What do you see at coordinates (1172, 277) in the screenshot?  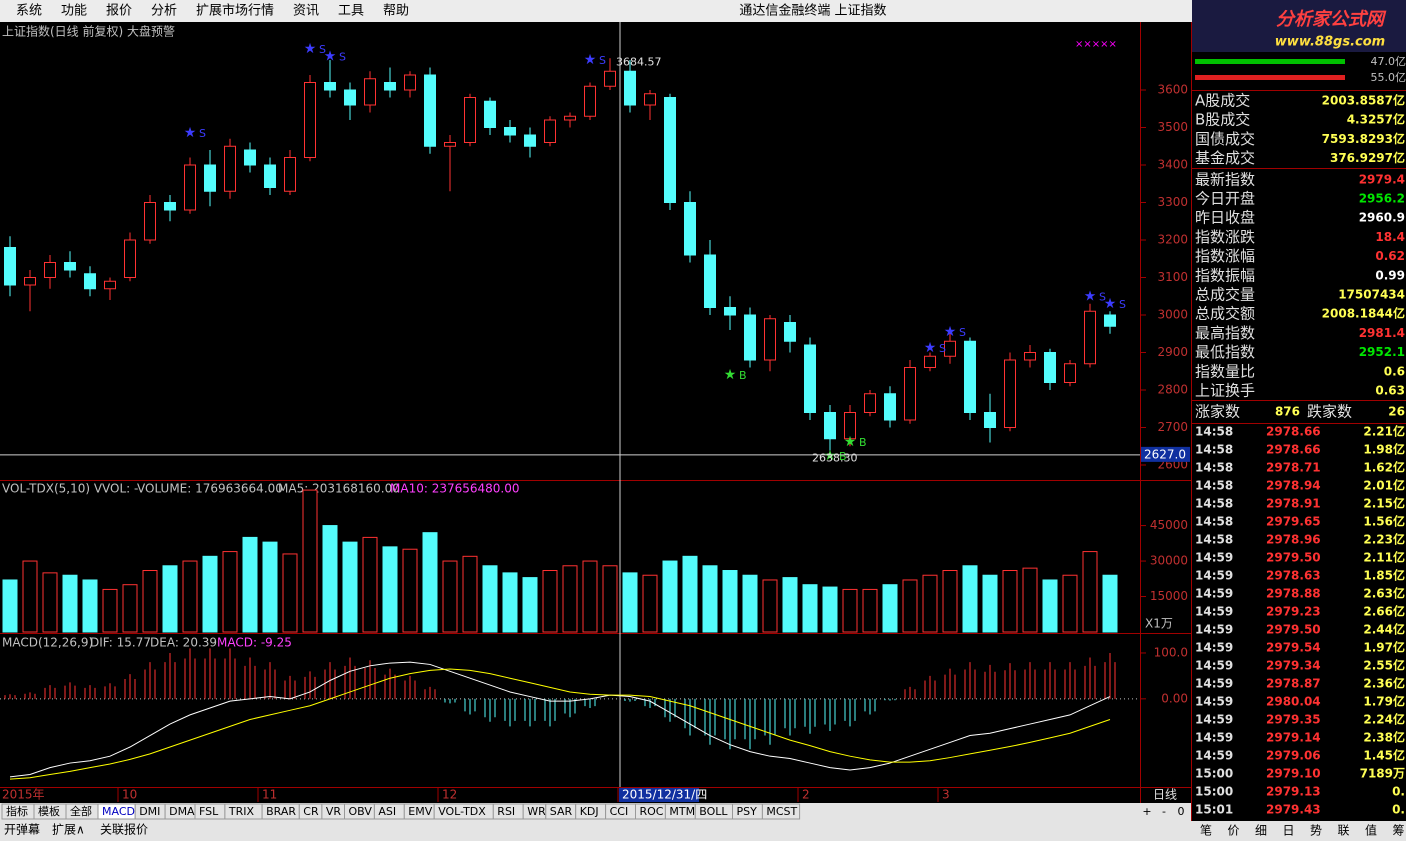 I see `y-tick-label: 3100` at bounding box center [1172, 277].